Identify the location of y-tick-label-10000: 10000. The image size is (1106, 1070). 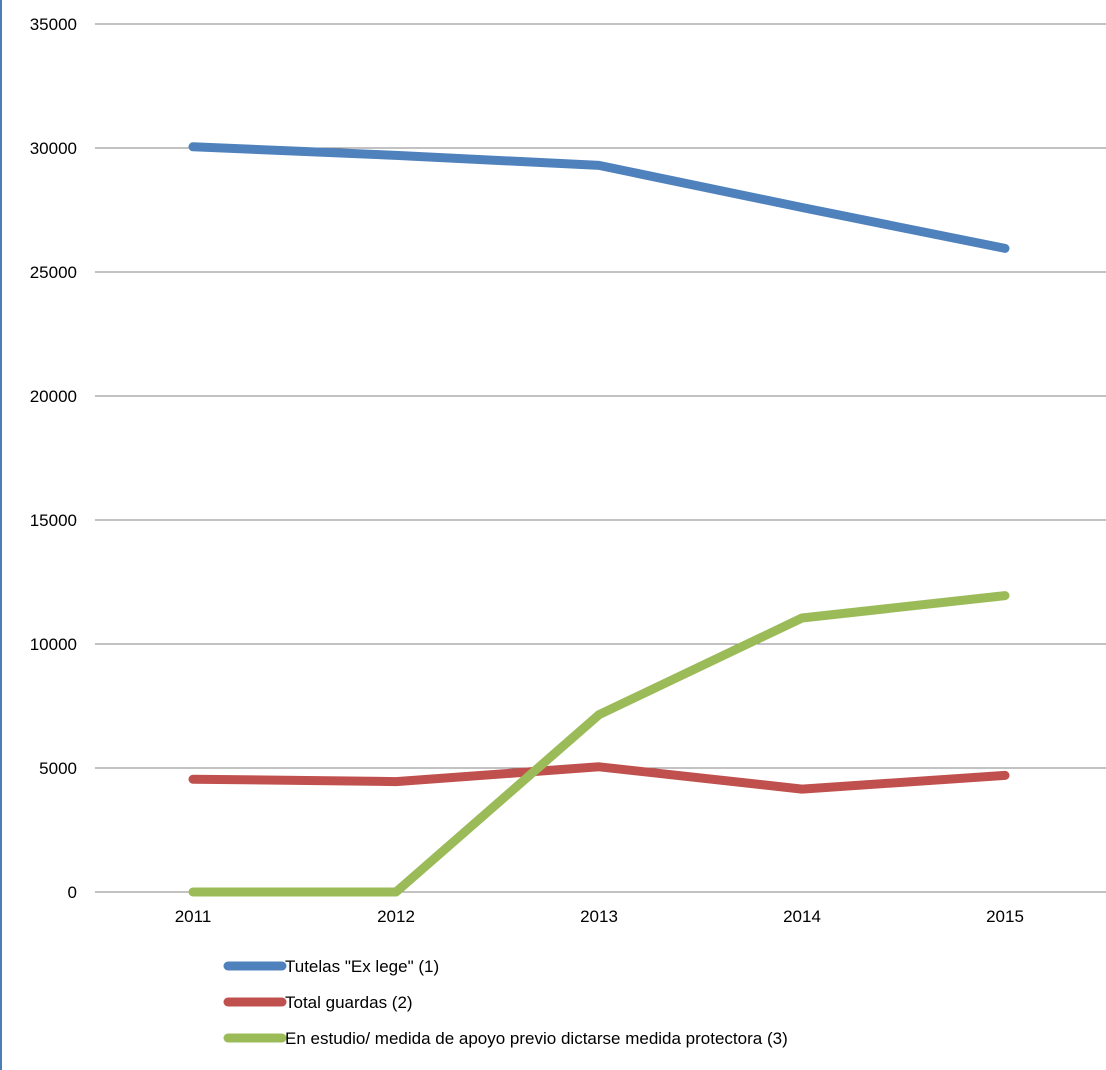
(53, 644).